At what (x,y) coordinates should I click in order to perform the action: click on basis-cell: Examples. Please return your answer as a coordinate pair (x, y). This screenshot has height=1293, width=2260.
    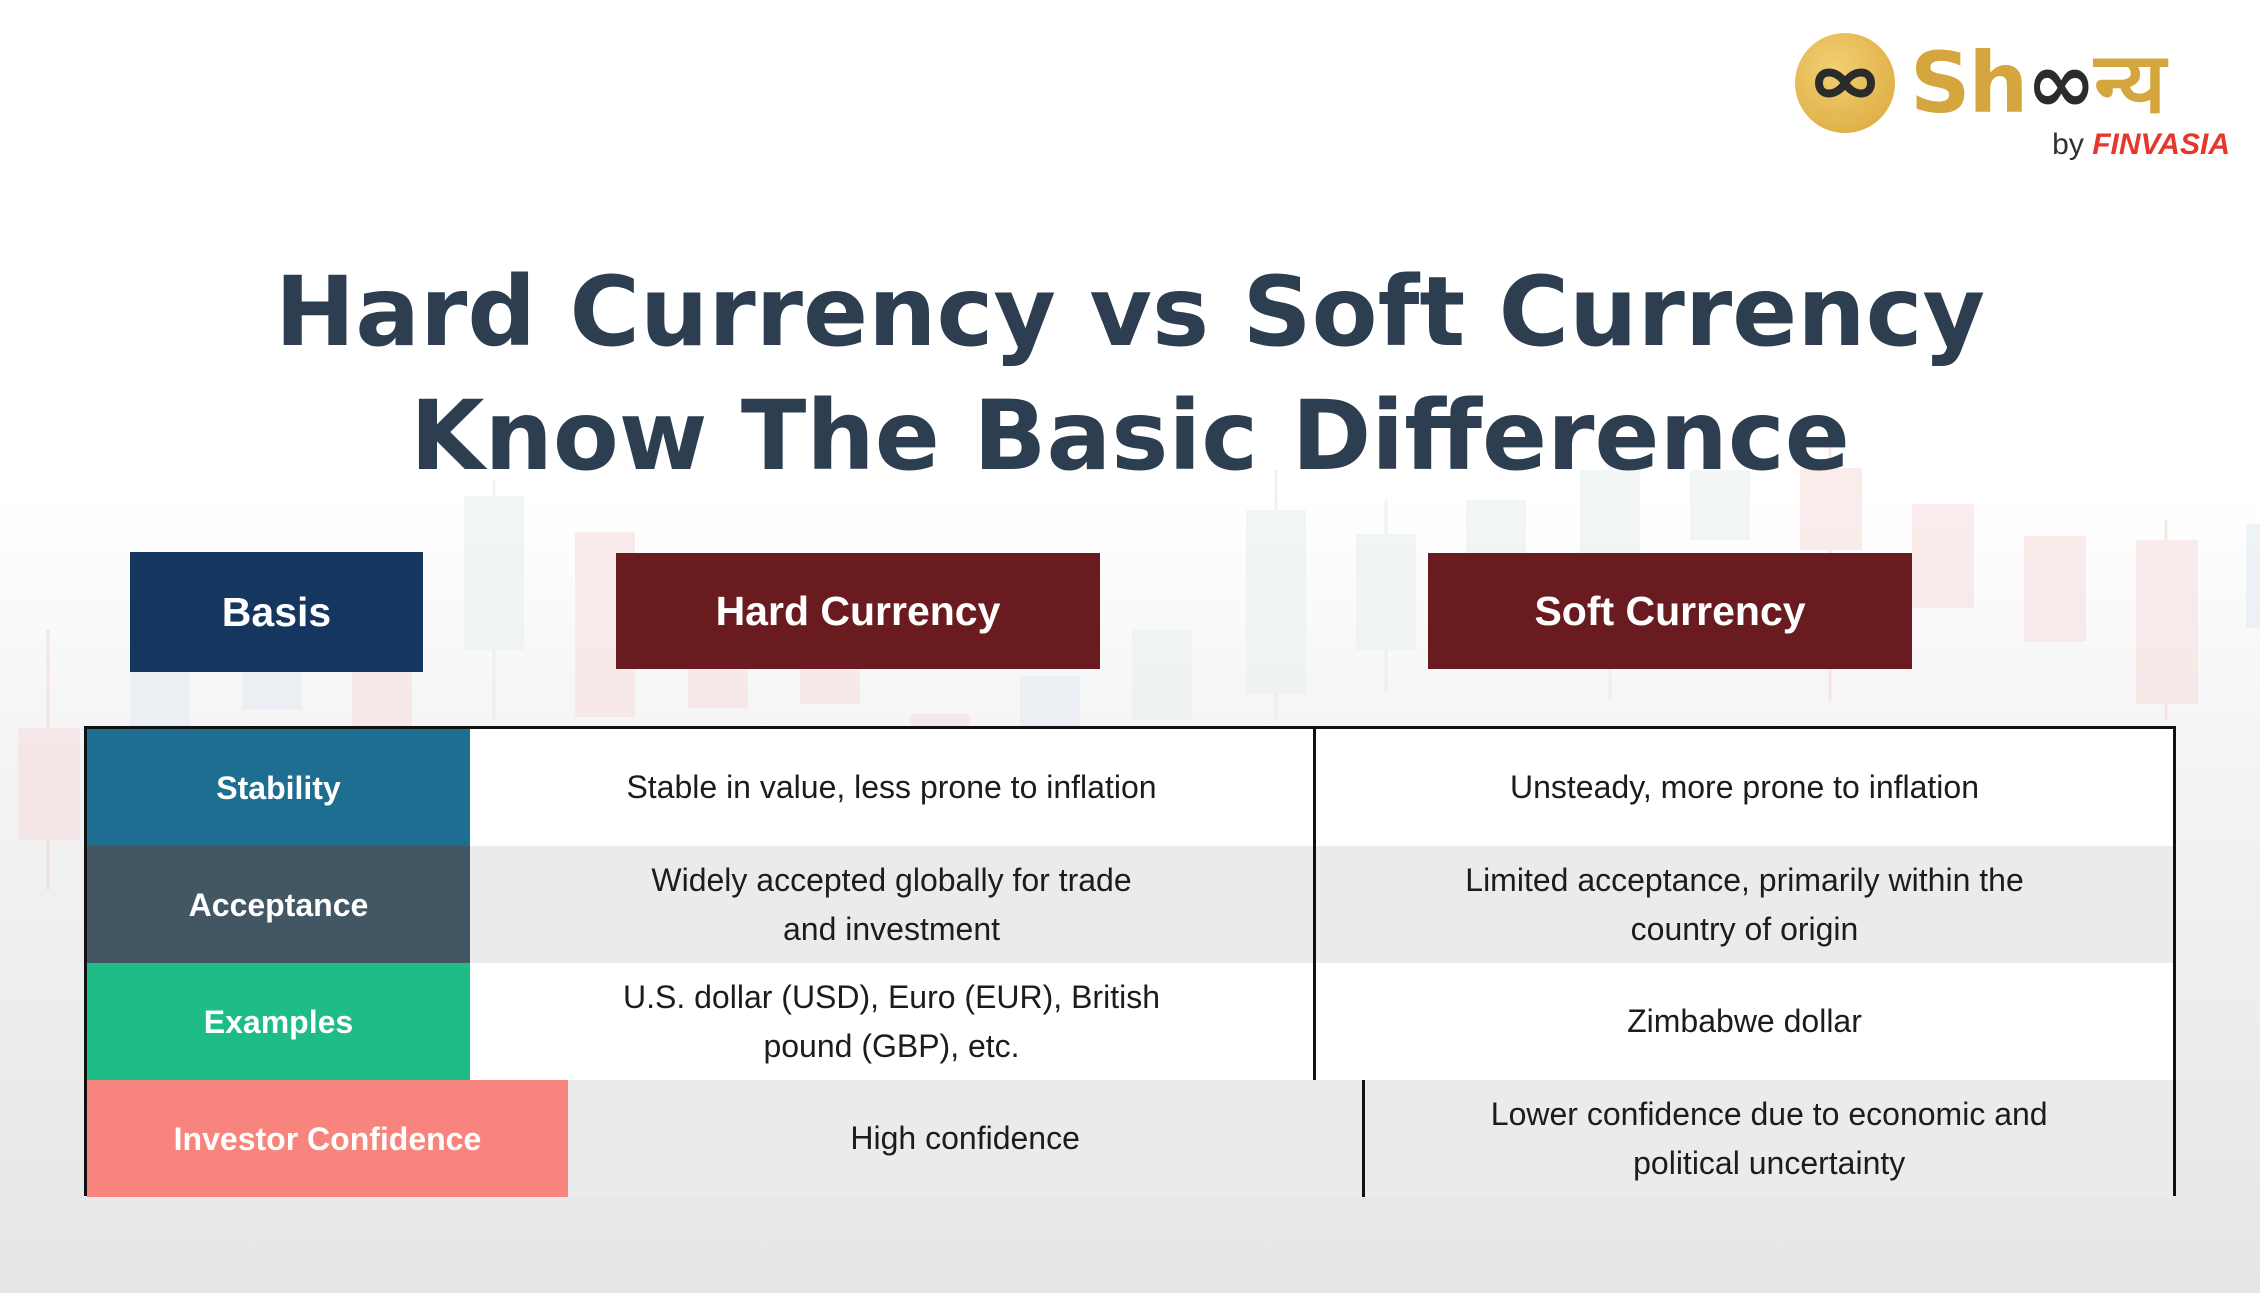
    Looking at the image, I should click on (278, 1021).